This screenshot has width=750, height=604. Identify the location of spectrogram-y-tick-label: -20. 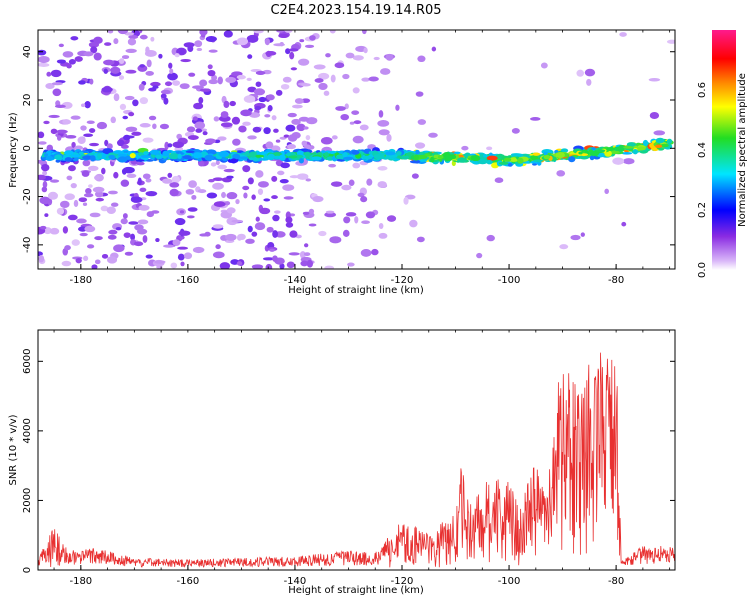
(27, 196).